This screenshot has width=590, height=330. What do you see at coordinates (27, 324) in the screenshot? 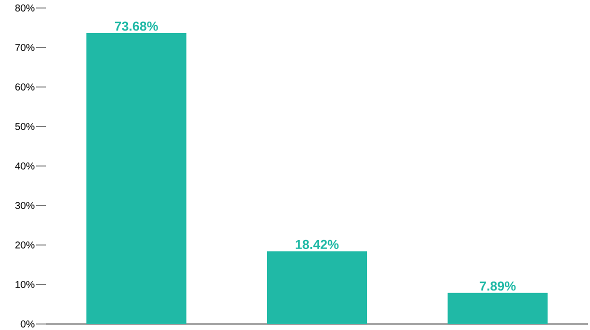
I see `y-tick-label: 0%` at bounding box center [27, 324].